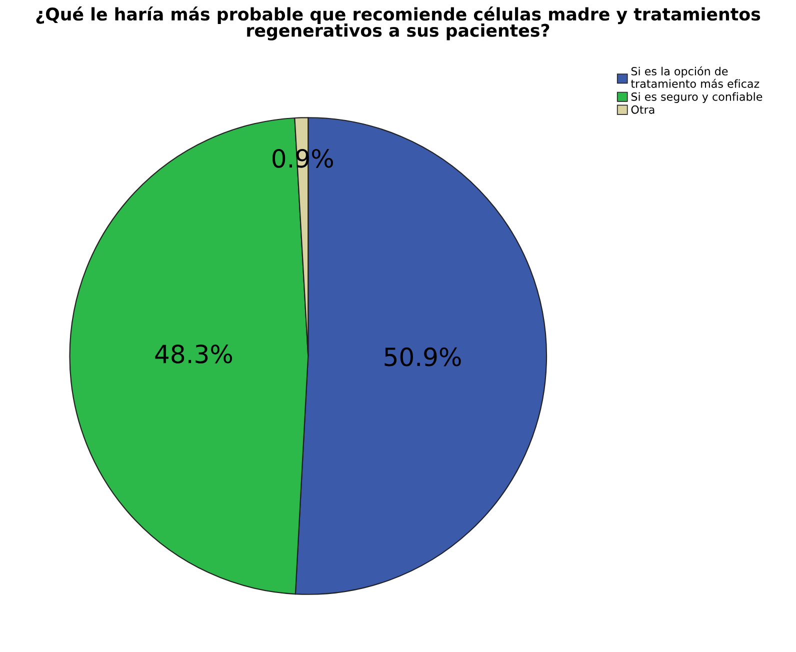 This screenshot has height=652, width=796. I want to click on data-label: 50.9%, so click(422, 356).